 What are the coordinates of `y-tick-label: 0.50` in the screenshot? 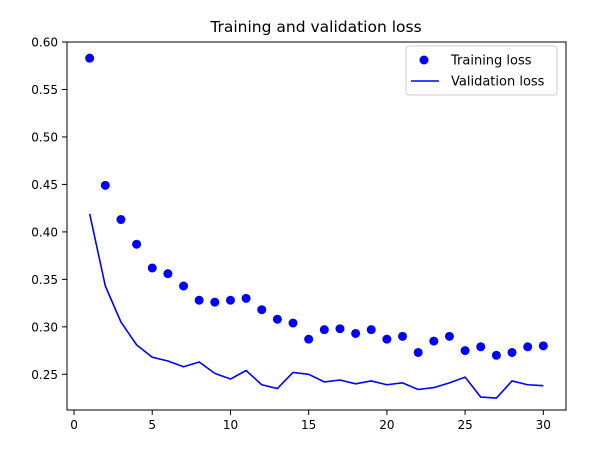 It's located at (44, 137).